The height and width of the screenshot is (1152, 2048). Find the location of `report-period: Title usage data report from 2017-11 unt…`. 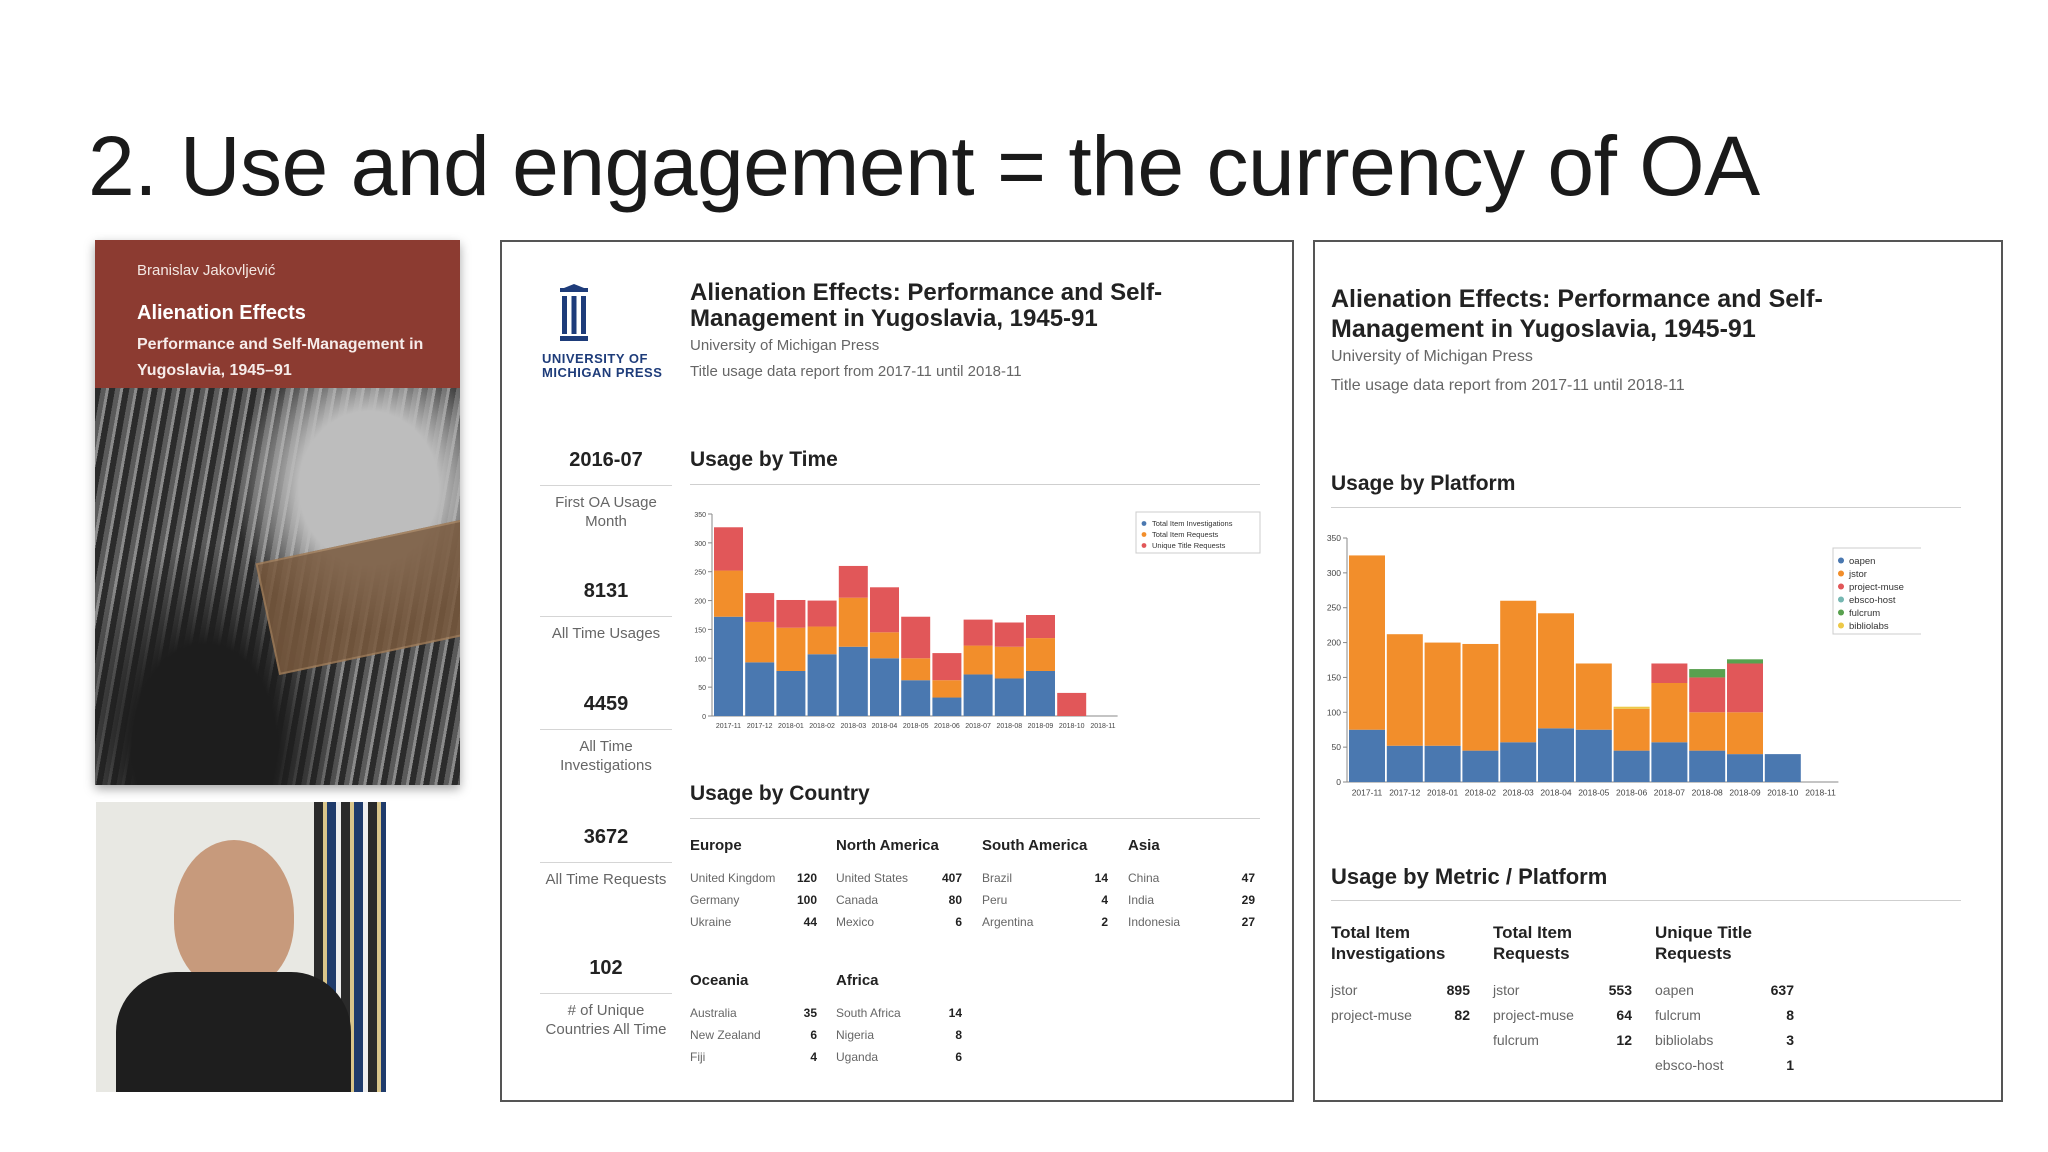

report-period: Title usage data report from 2017-11 unt… is located at coordinates (856, 371).